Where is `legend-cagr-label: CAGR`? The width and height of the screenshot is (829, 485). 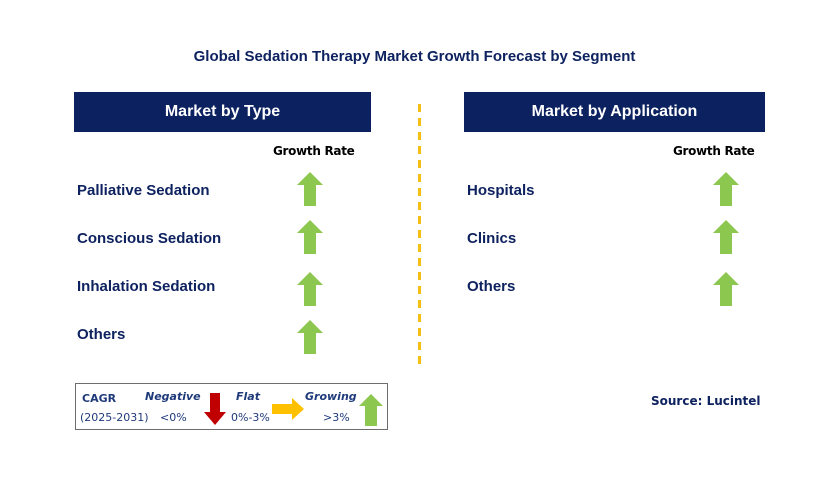 legend-cagr-label: CAGR is located at coordinates (99, 398).